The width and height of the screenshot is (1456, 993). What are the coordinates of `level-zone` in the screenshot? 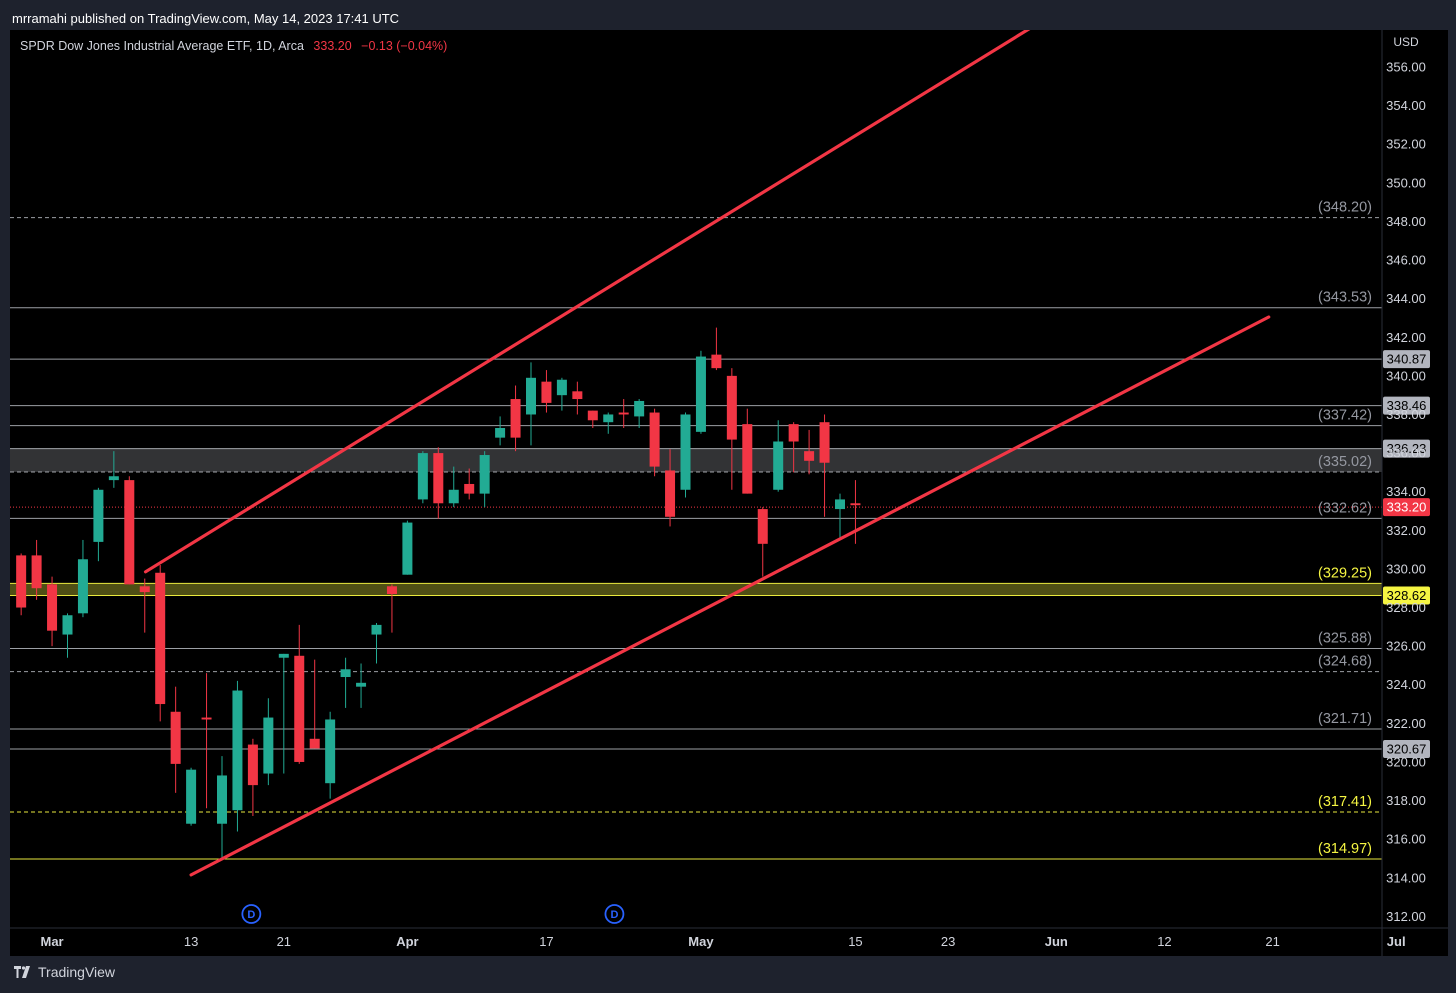 It's located at (696, 589).